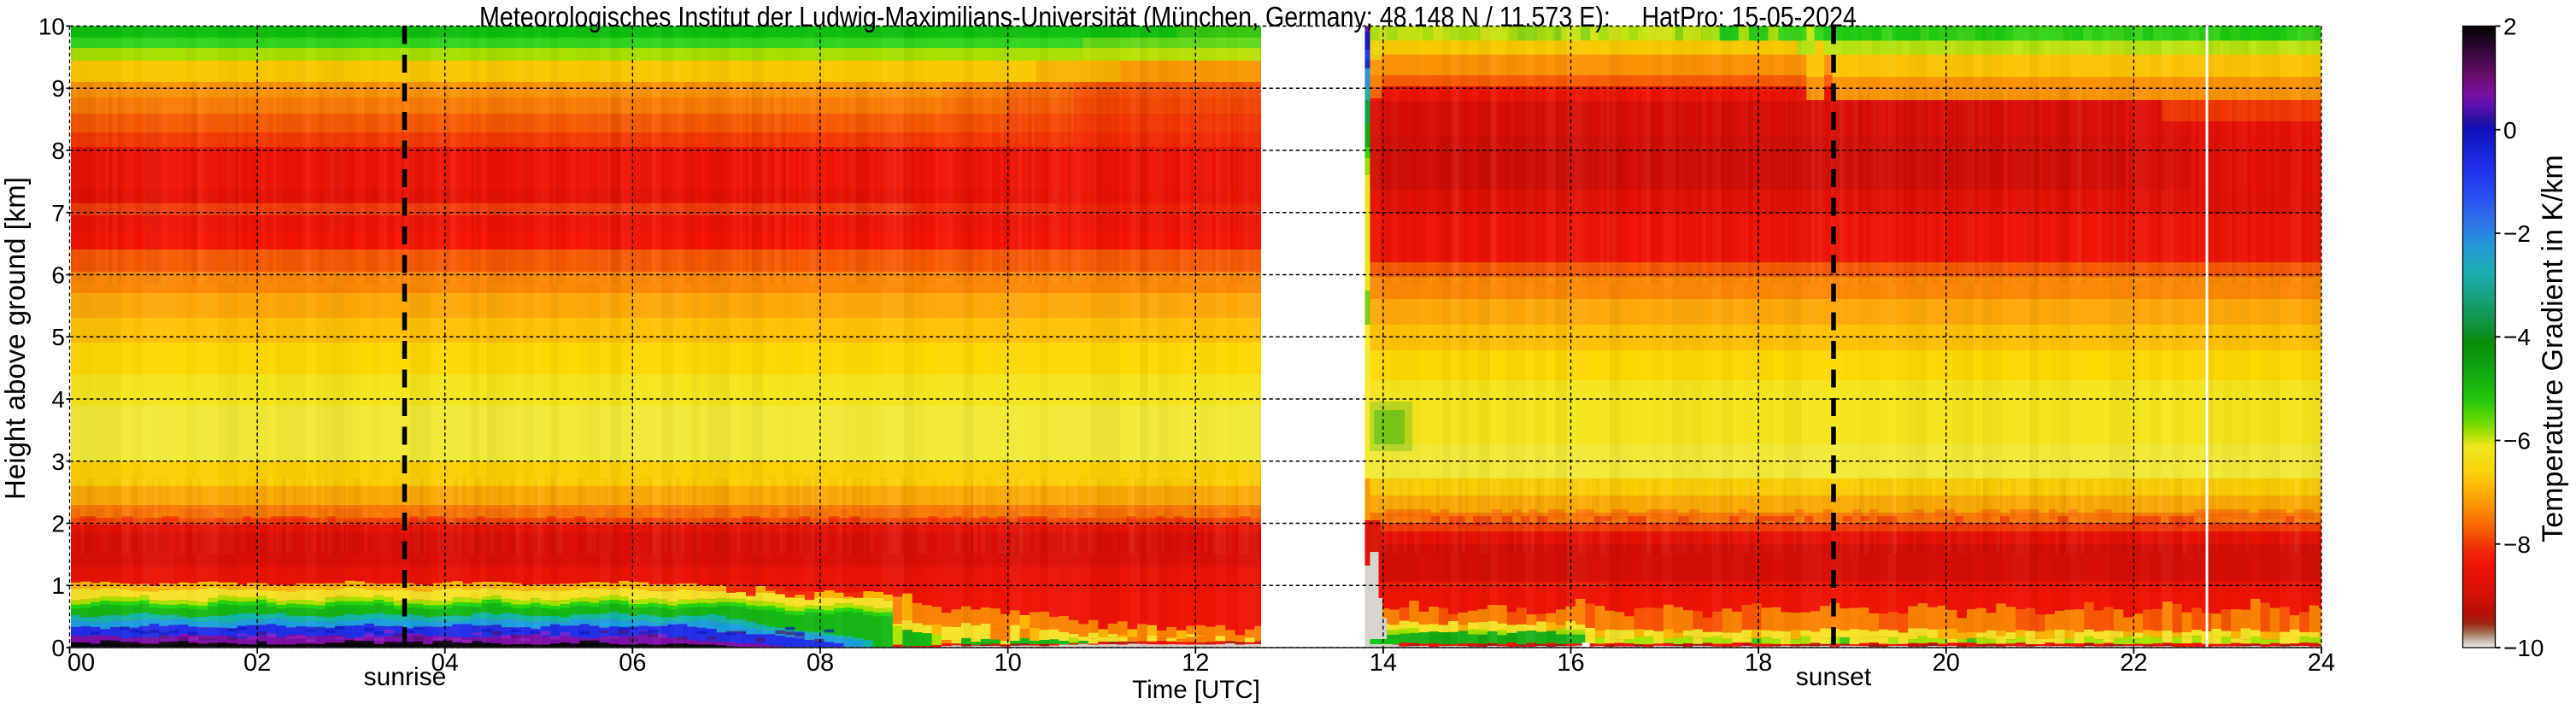 The width and height of the screenshot is (2576, 704). Describe the element at coordinates (2133, 663) in the screenshot. I see `svg-text: 22` at that location.